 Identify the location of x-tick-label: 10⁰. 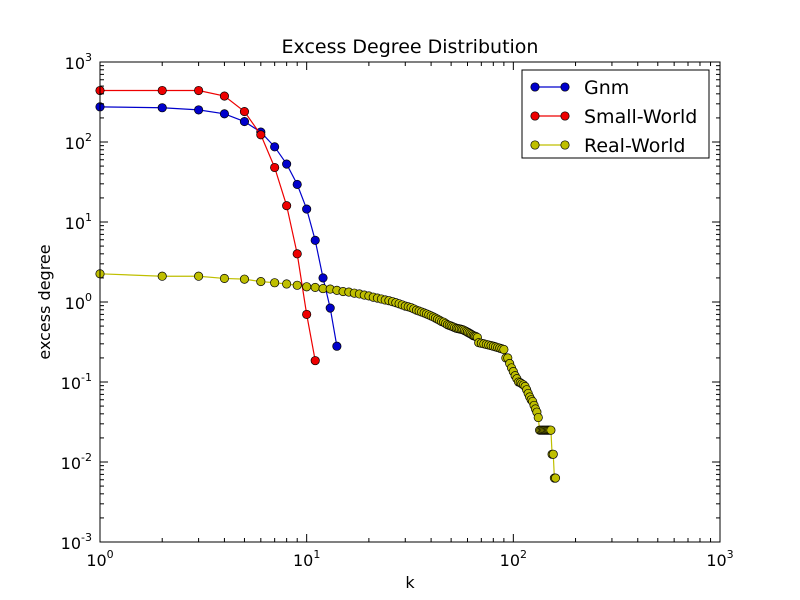
(99, 559).